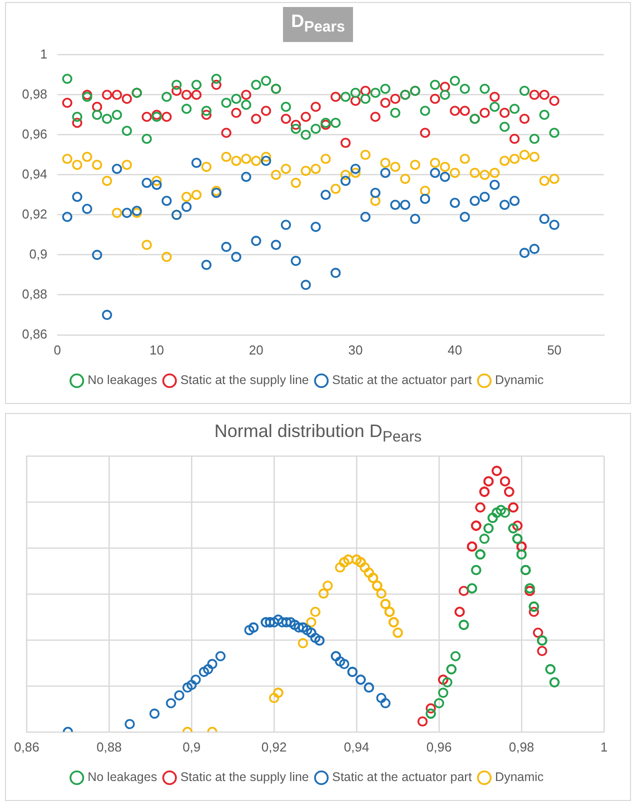 The image size is (633, 801). What do you see at coordinates (35, 334) in the screenshot?
I see `y-tick-label: 0,86` at bounding box center [35, 334].